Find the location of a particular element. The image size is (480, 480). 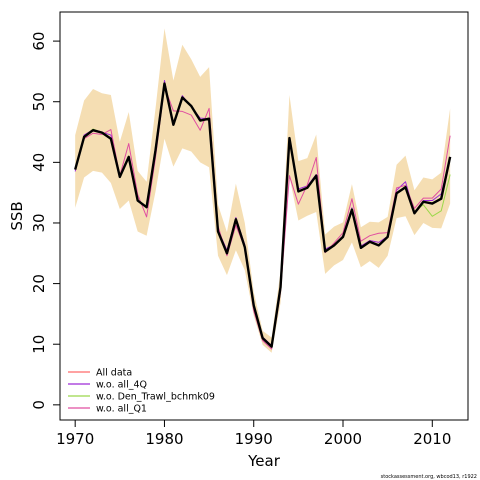

x-axis-title: Year is located at coordinates (264, 461).